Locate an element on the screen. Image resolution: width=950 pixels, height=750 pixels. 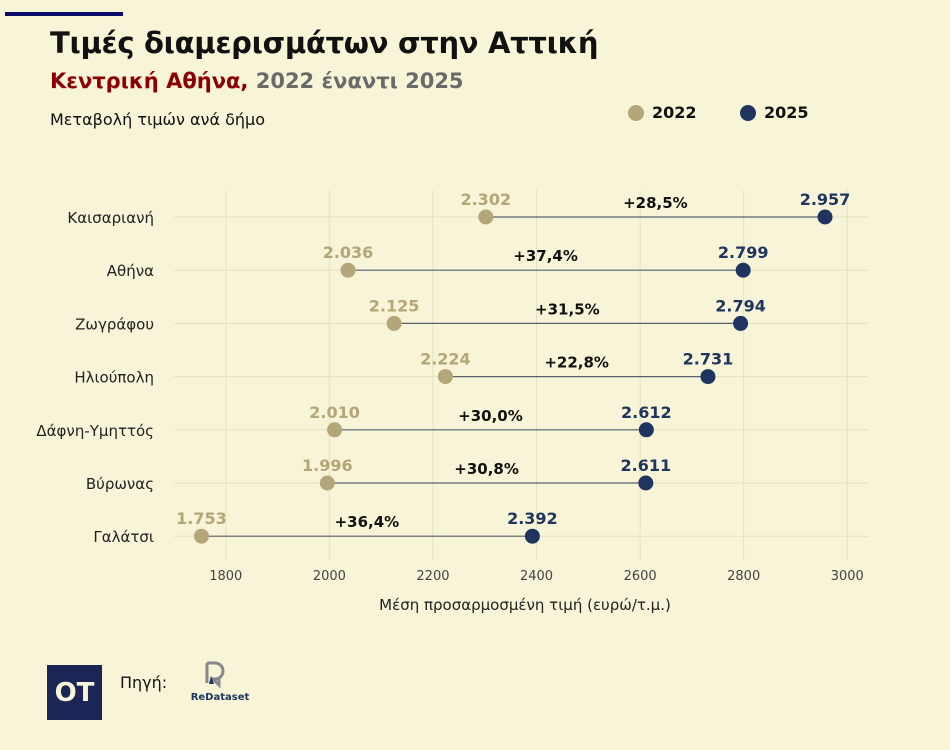
y-tick-label: Καισαριανή is located at coordinates (110, 218).